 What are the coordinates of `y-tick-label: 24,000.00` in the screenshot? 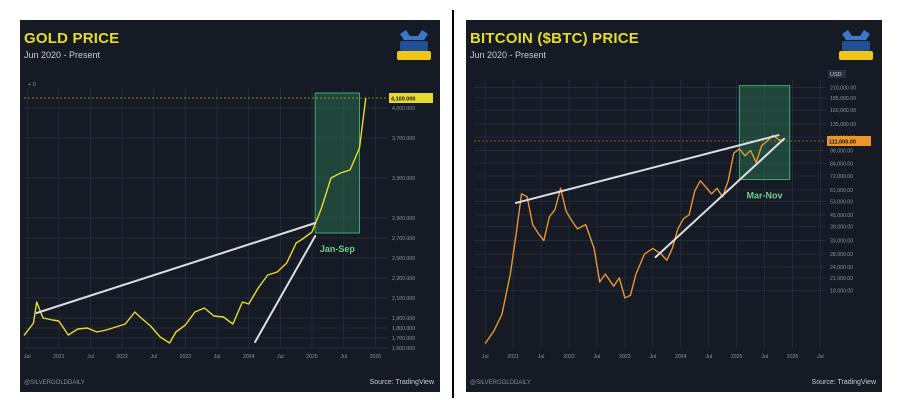 It's located at (841, 268).